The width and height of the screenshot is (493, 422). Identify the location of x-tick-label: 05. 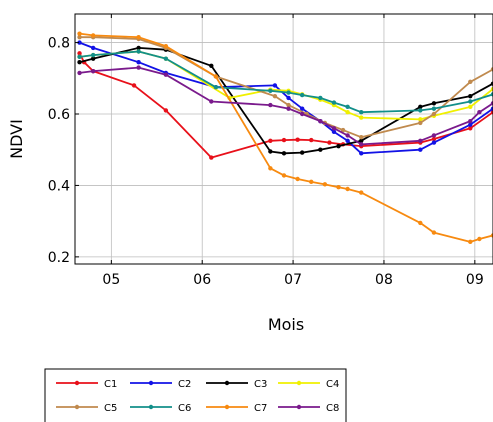
(111, 280).